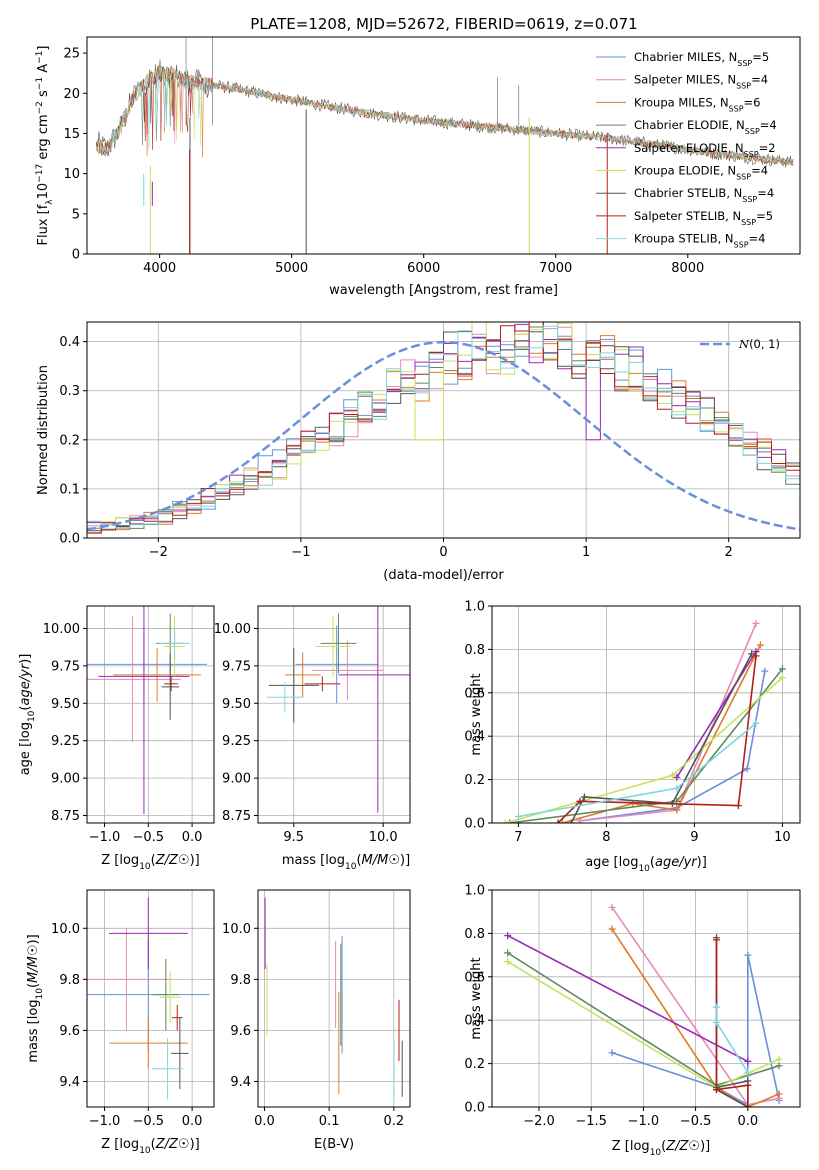 This screenshot has height=1170, width=819. I want to click on x-tick-label: 1, so click(586, 552).